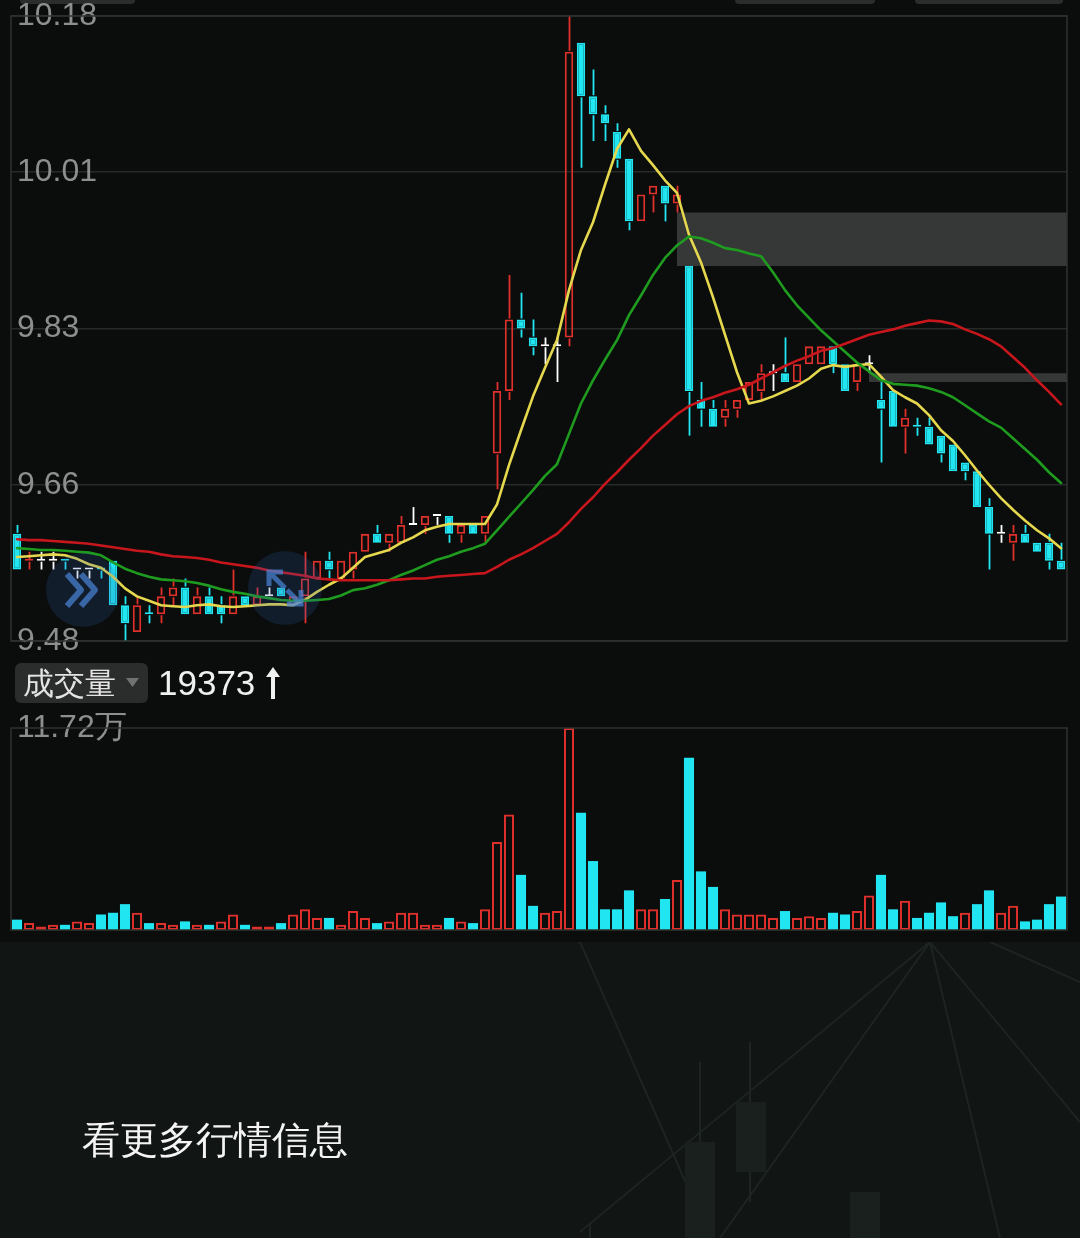 This screenshot has width=1080, height=1238. Describe the element at coordinates (72, 725) in the screenshot. I see `y-tick-label: 11.72万` at that location.